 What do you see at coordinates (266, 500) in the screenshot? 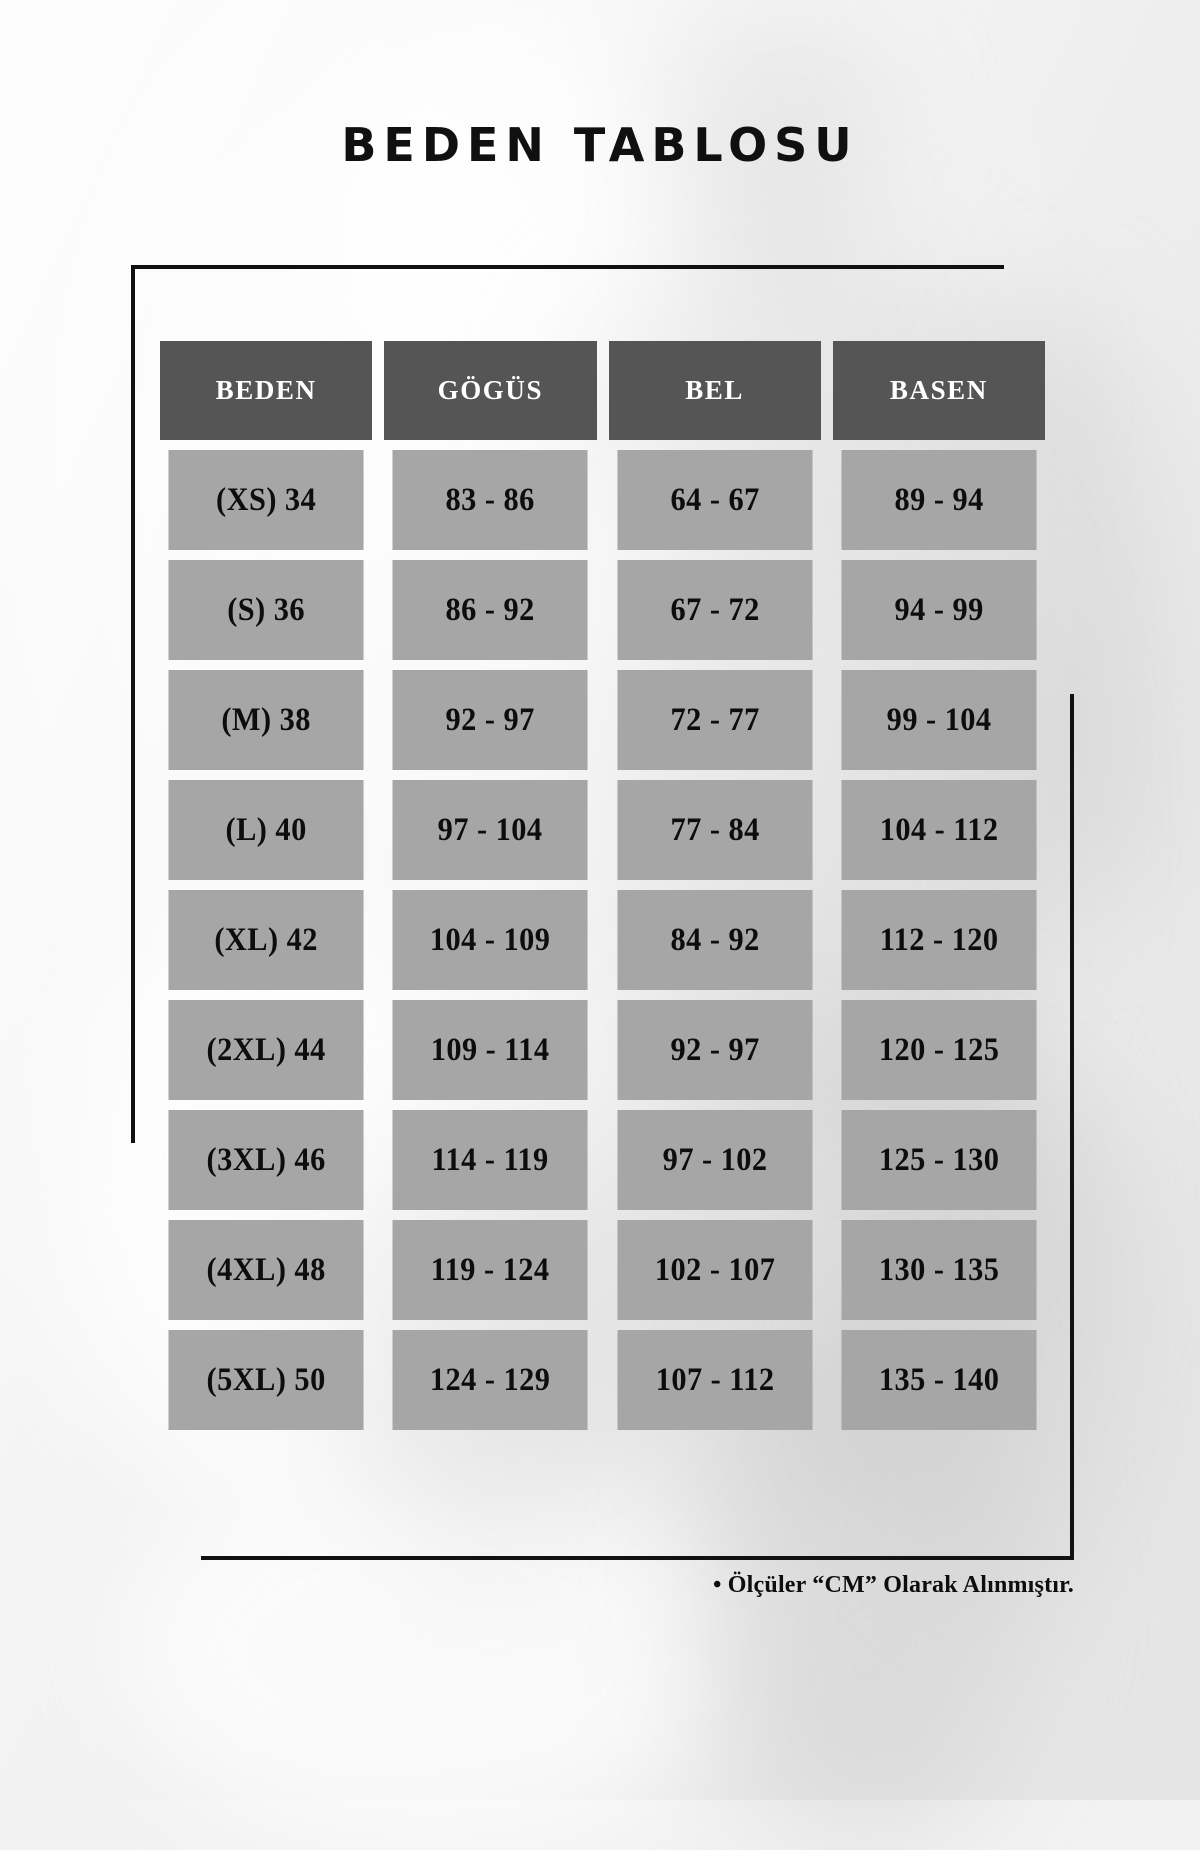
I see `cell-beden: (XS) 34` at bounding box center [266, 500].